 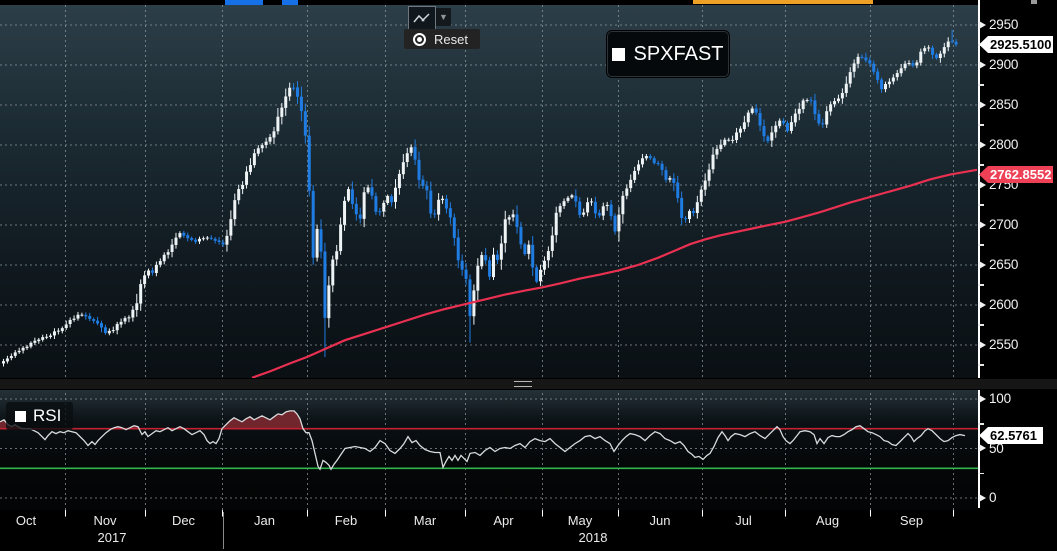 What do you see at coordinates (112, 537) in the screenshot?
I see `x-axis-year-label: 2017` at bounding box center [112, 537].